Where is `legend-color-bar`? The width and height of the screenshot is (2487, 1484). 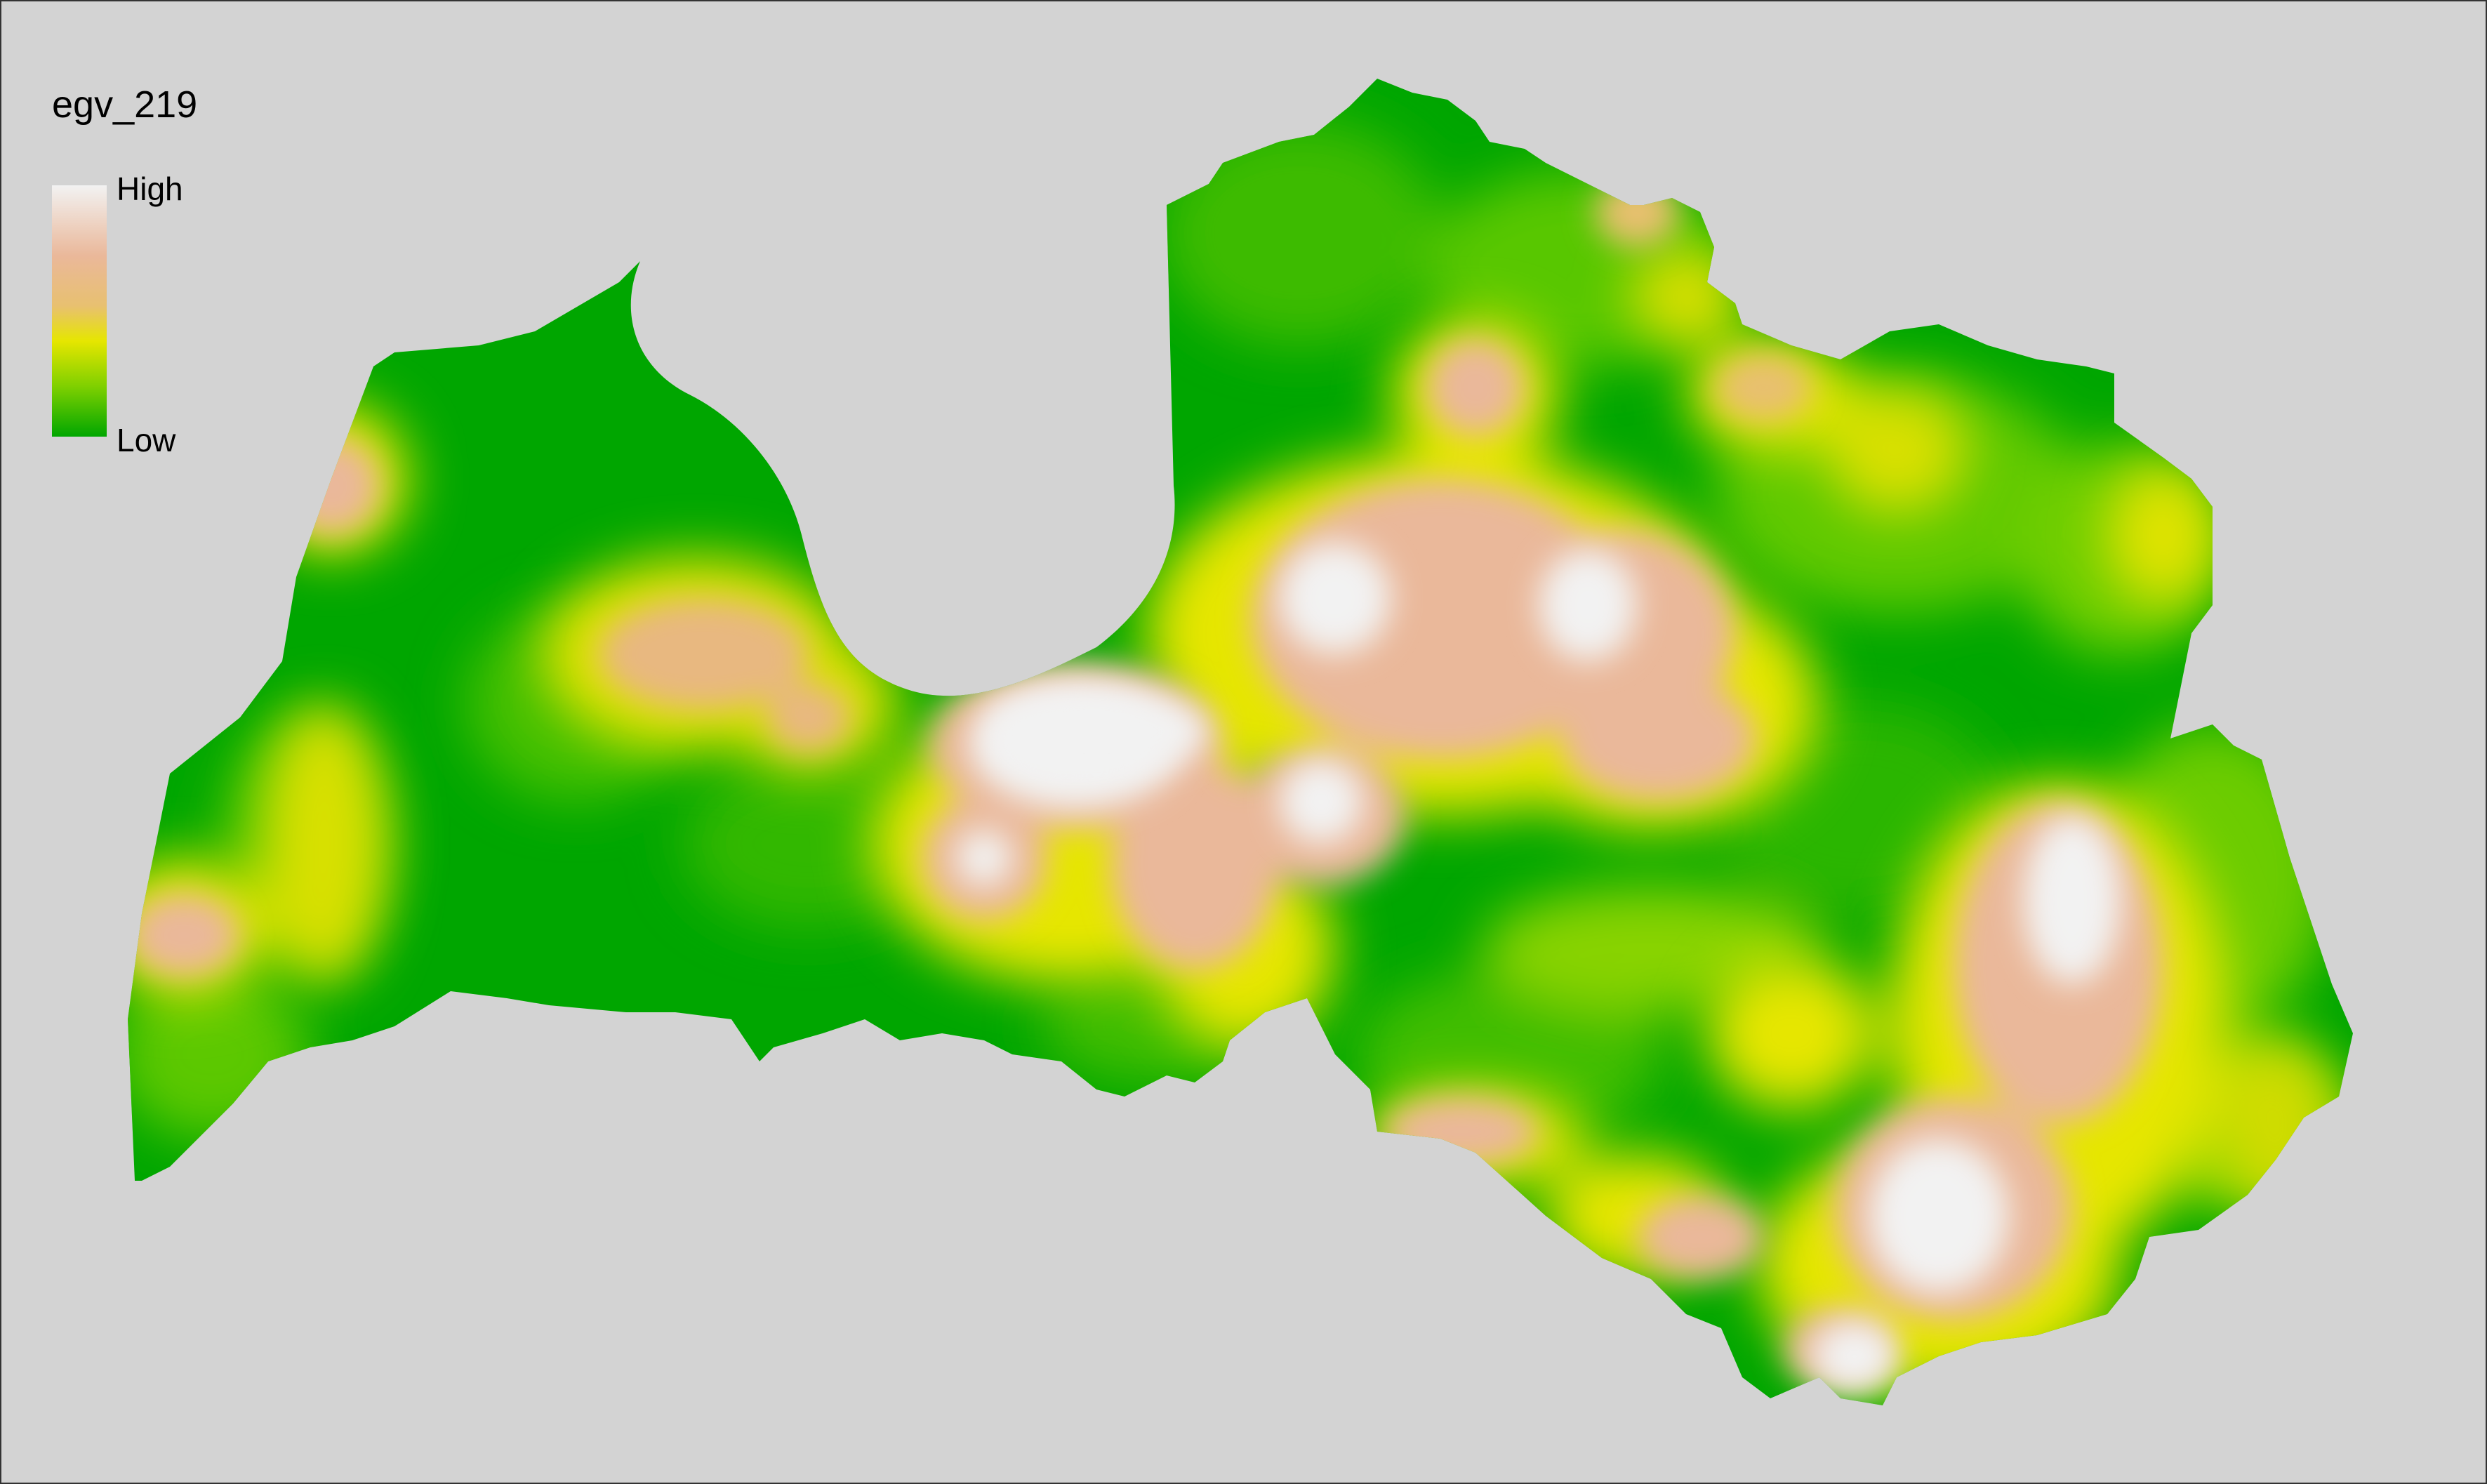 legend-color-bar is located at coordinates (79, 311).